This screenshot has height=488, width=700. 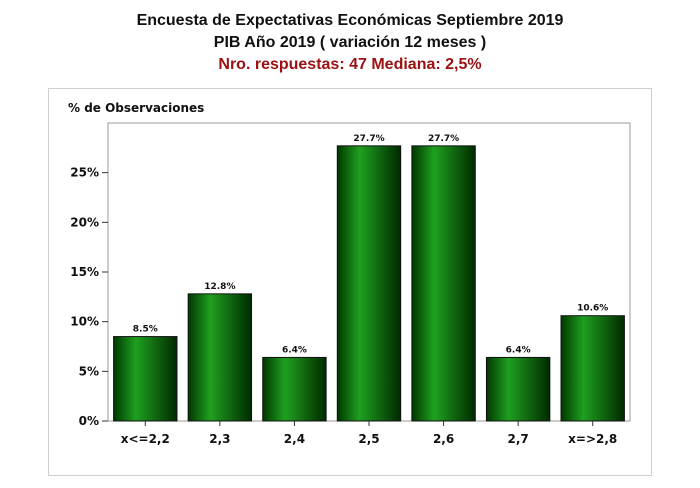 What do you see at coordinates (136, 108) in the screenshot?
I see `y-axis-label: % de Observaciones` at bounding box center [136, 108].